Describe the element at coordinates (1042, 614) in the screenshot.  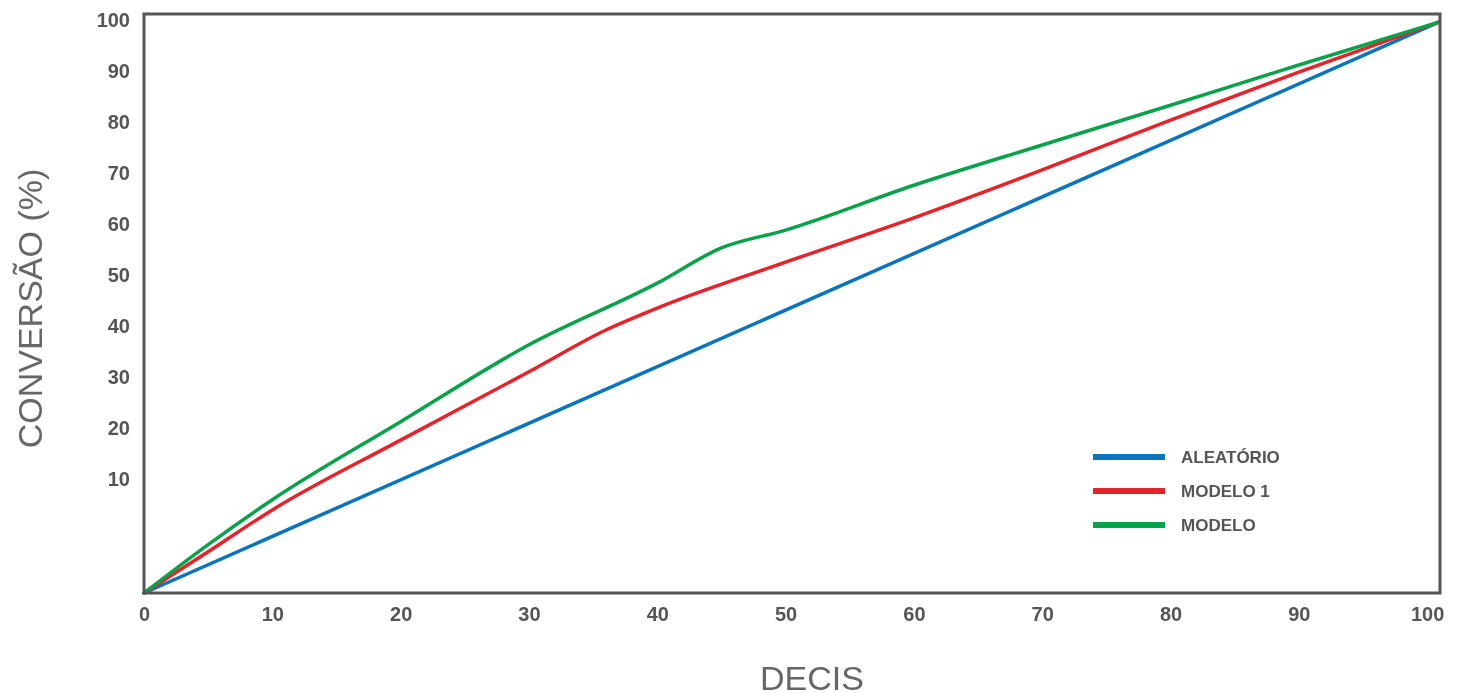
I see `x-tick-label: 70` at that location.